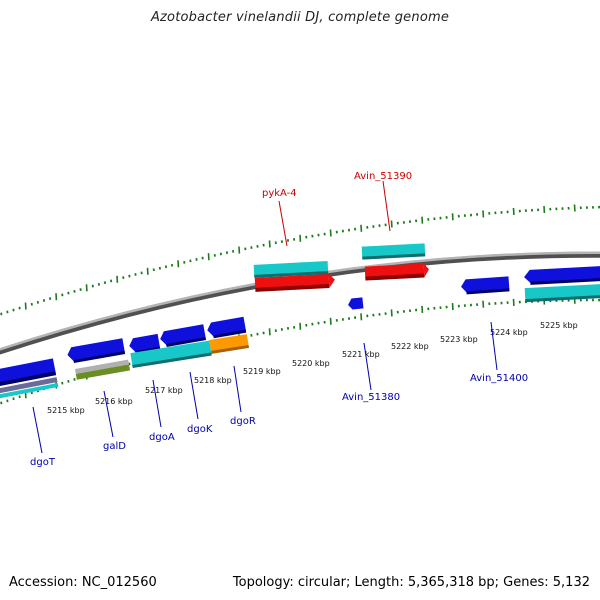 The image size is (600, 600). What do you see at coordinates (499, 378) in the screenshot?
I see `label-avin-51400: Avin_51400` at bounding box center [499, 378].